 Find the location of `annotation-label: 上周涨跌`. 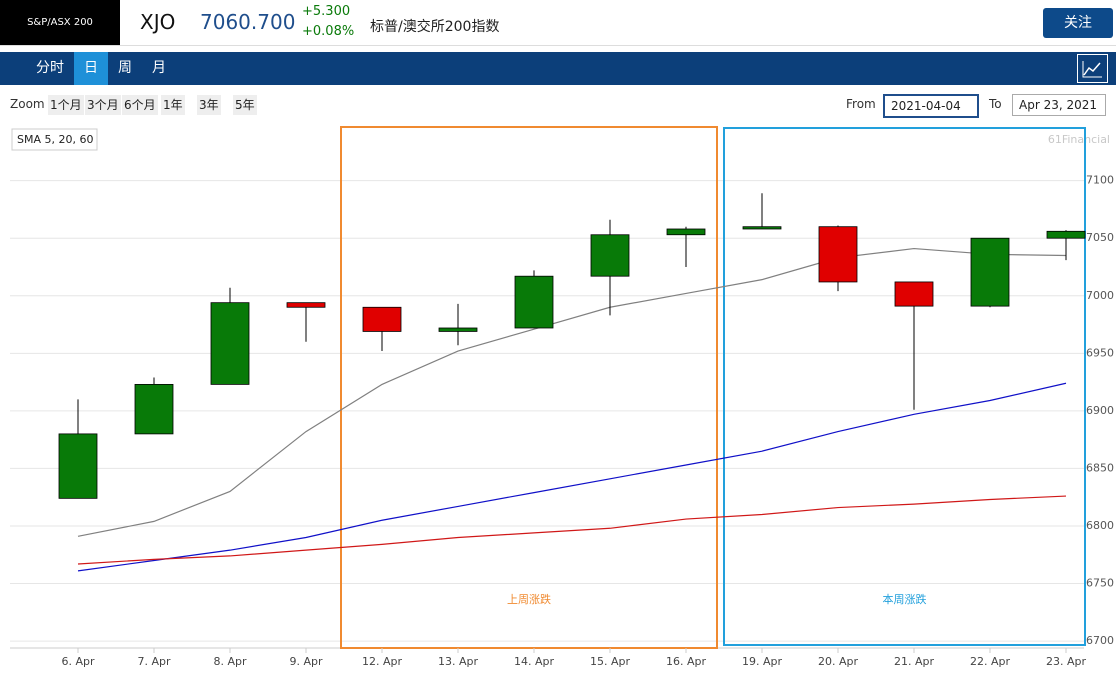

annotation-label: 上周涨跌 is located at coordinates (529, 599).